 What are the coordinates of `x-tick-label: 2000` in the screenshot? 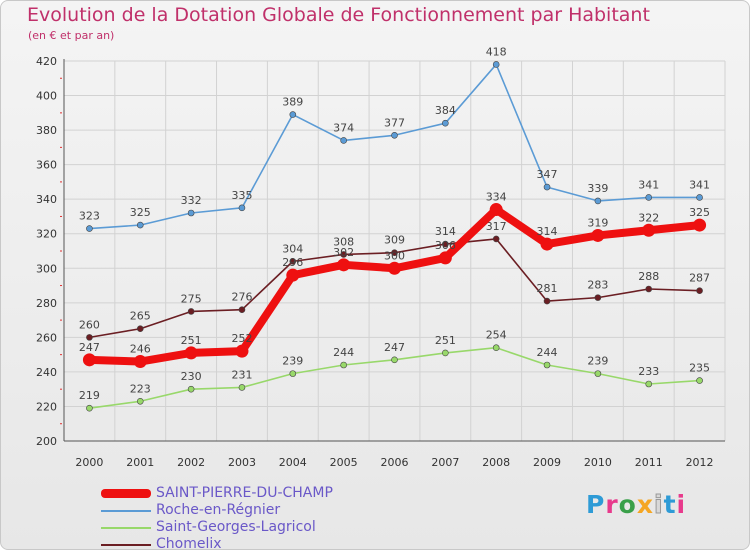 It's located at (89, 462).